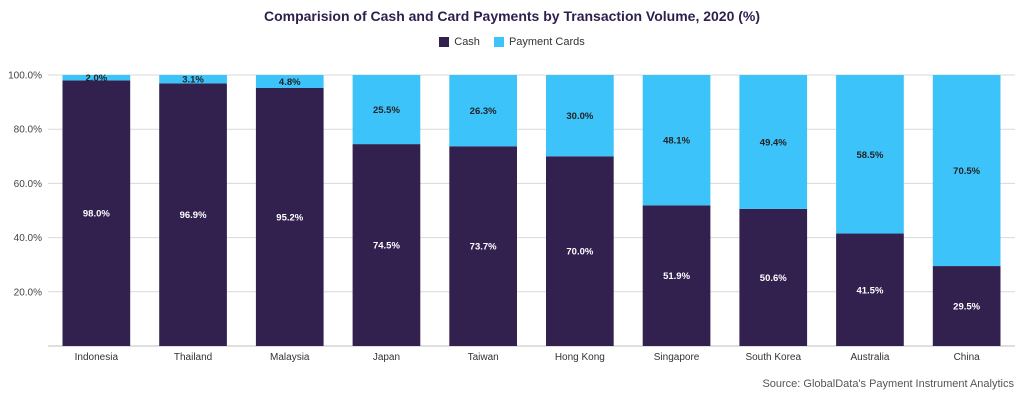 The image size is (1024, 401). I want to click on data-label-cash: 29.5%, so click(966, 307).